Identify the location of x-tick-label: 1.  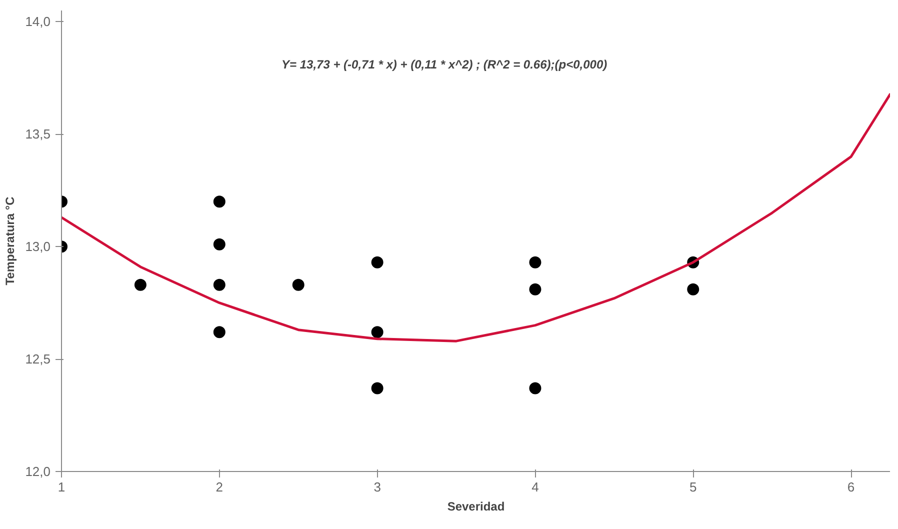
(62, 487).